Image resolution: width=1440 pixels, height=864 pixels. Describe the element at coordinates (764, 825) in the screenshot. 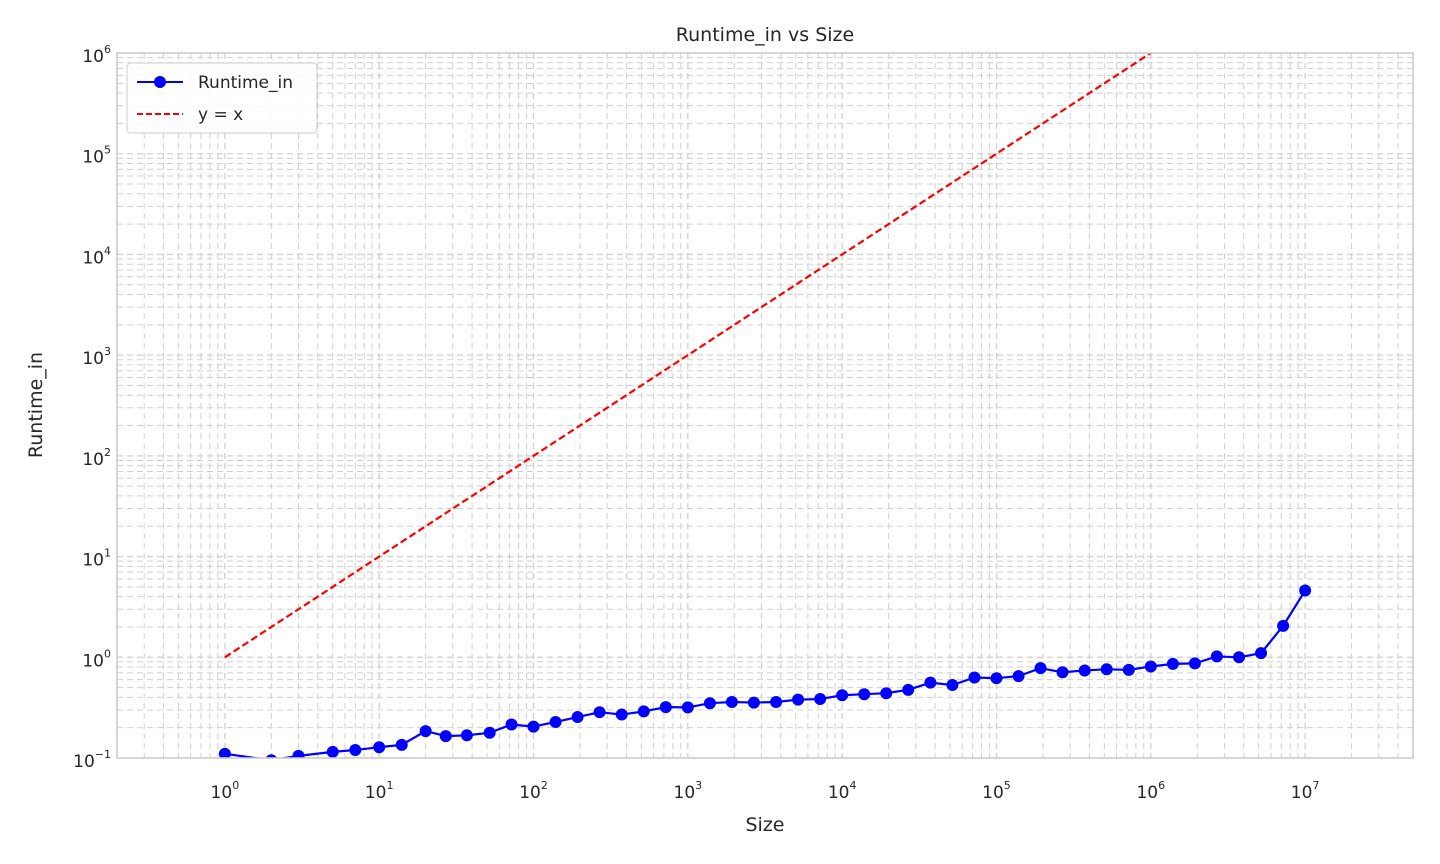

I see `x-axis-label: Size` at that location.